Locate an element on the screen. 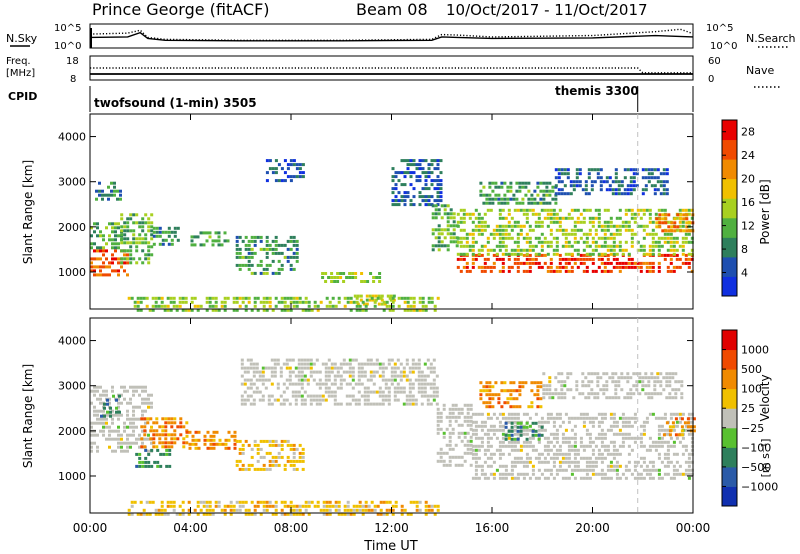  x-axis-label: Time UT is located at coordinates (390, 546).